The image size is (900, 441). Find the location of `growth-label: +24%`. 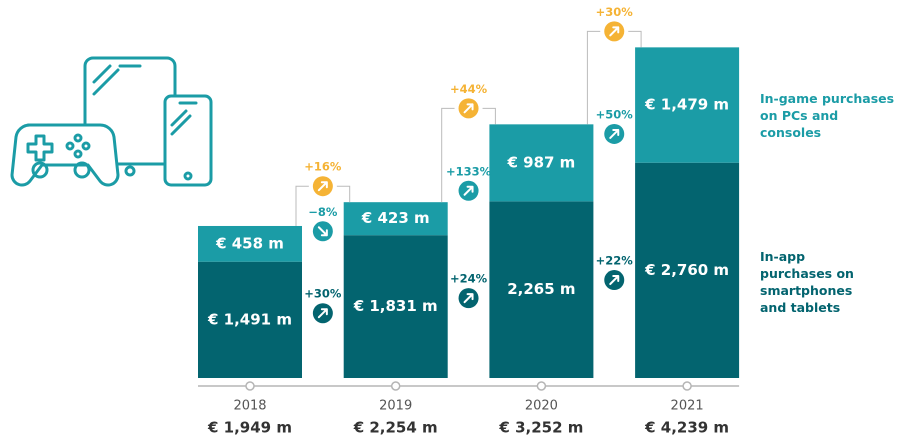

growth-label: +24% is located at coordinates (469, 279).